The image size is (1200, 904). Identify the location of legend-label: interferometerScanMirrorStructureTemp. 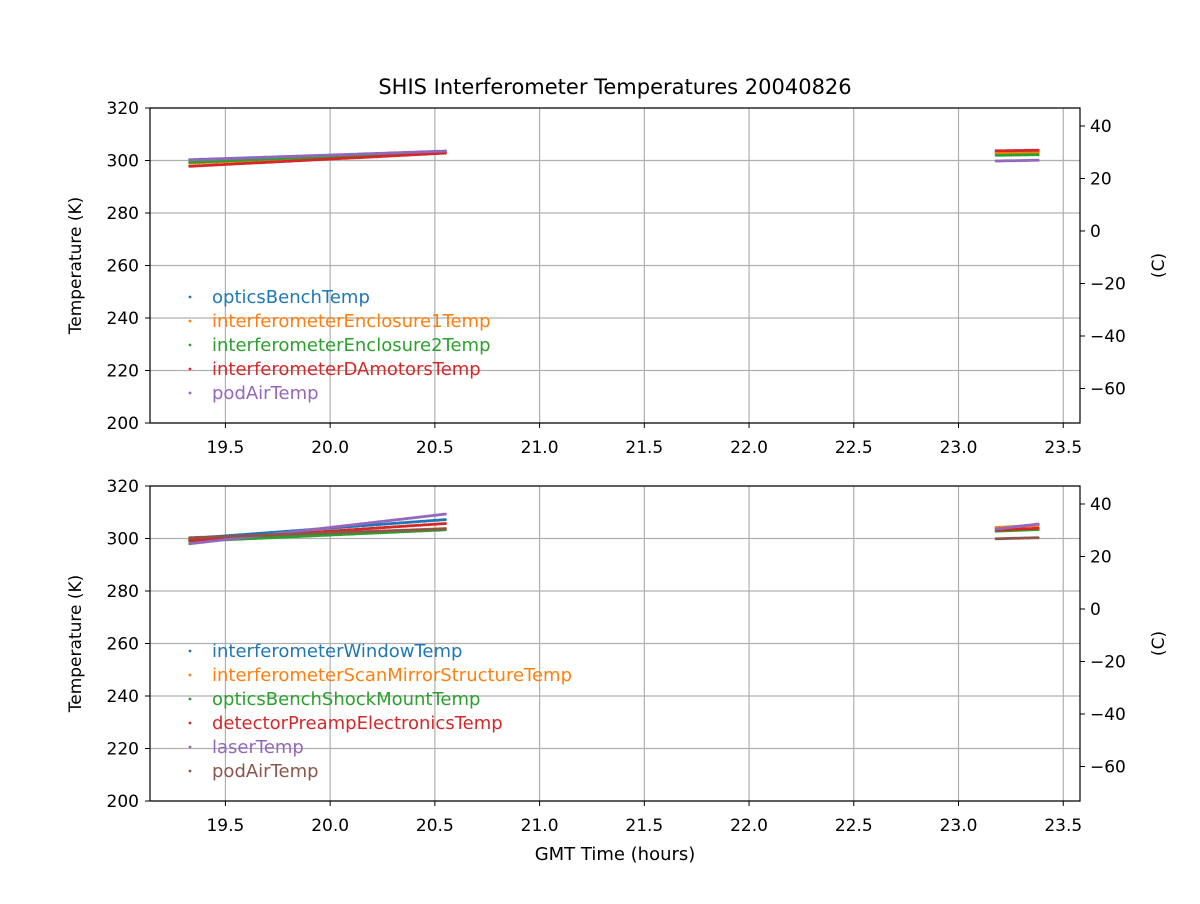
(392, 675).